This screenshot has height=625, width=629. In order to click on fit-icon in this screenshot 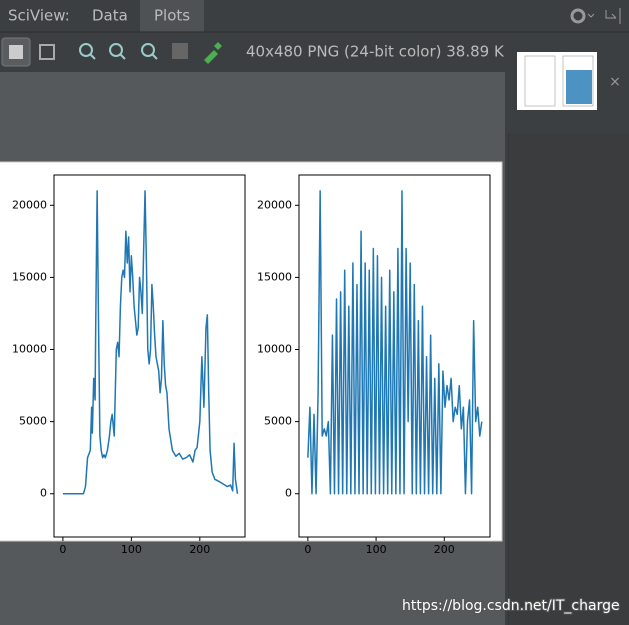, I will do `click(180, 51)`.